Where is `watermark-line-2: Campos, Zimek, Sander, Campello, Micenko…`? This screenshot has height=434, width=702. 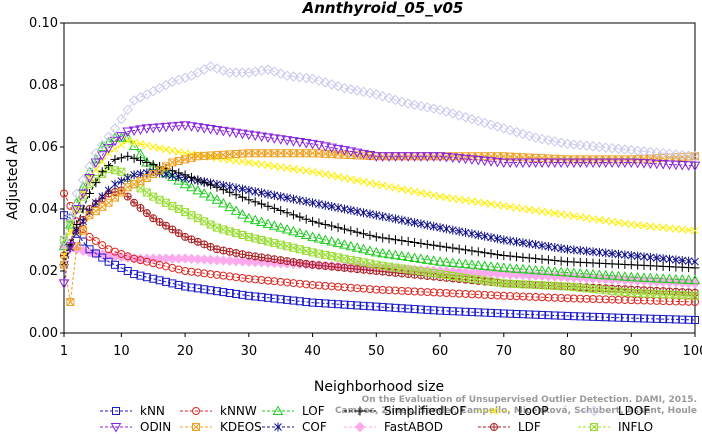 watermark-line-2: Campos, Zimek, Sander, Campello, Micenko… is located at coordinates (516, 411).